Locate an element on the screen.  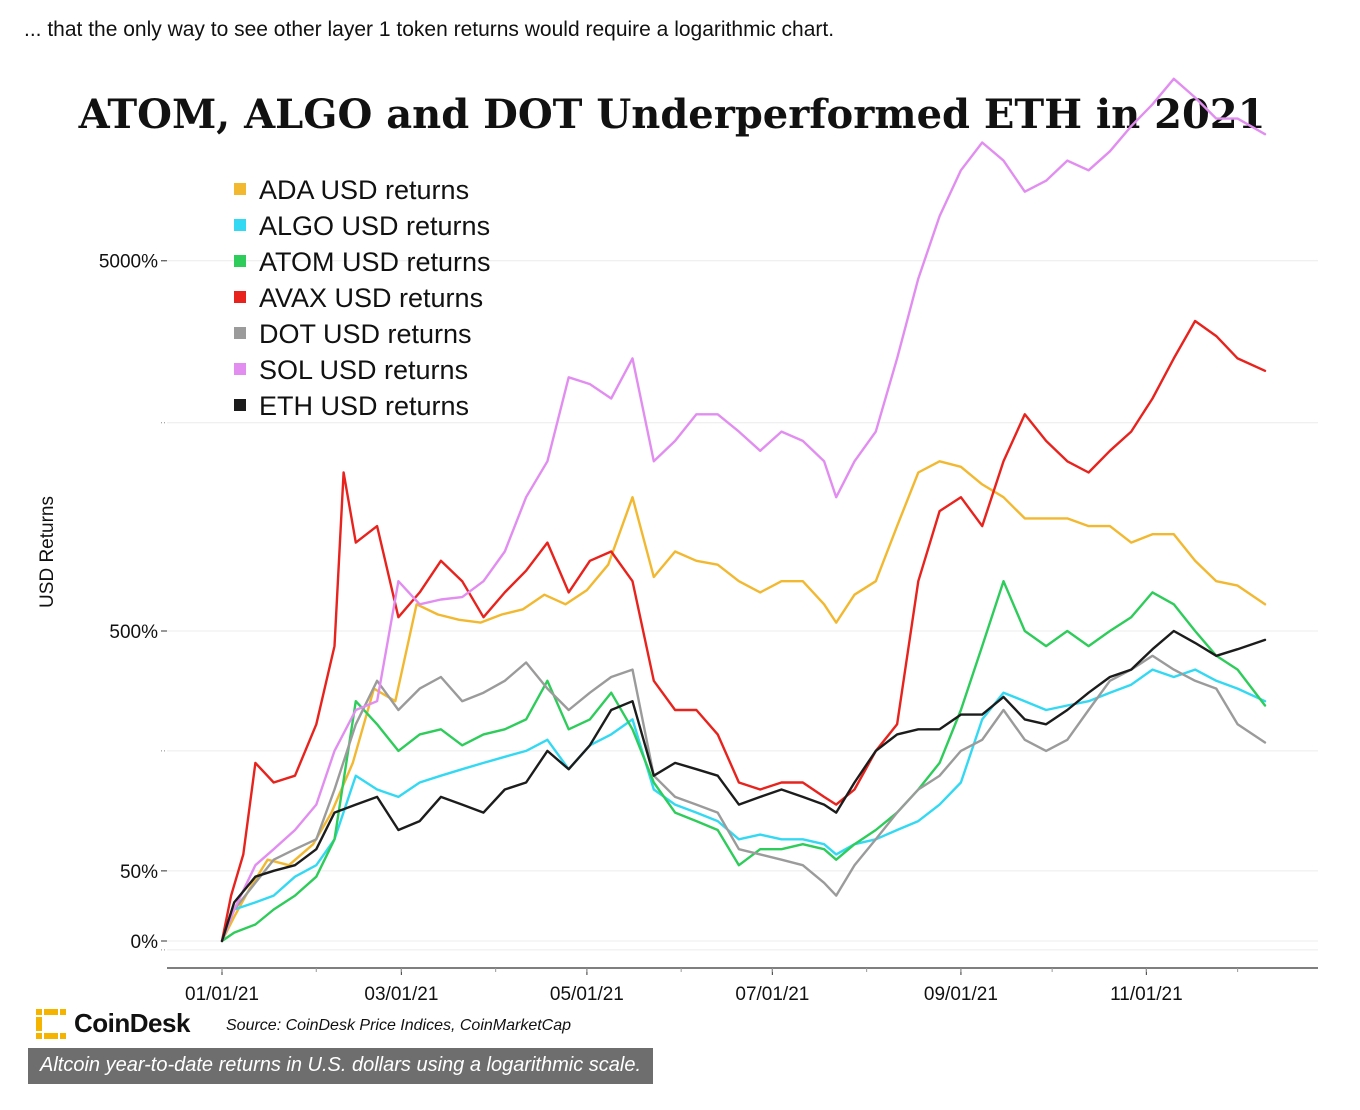
x-tick-label: 03/01/21 is located at coordinates (401, 994).